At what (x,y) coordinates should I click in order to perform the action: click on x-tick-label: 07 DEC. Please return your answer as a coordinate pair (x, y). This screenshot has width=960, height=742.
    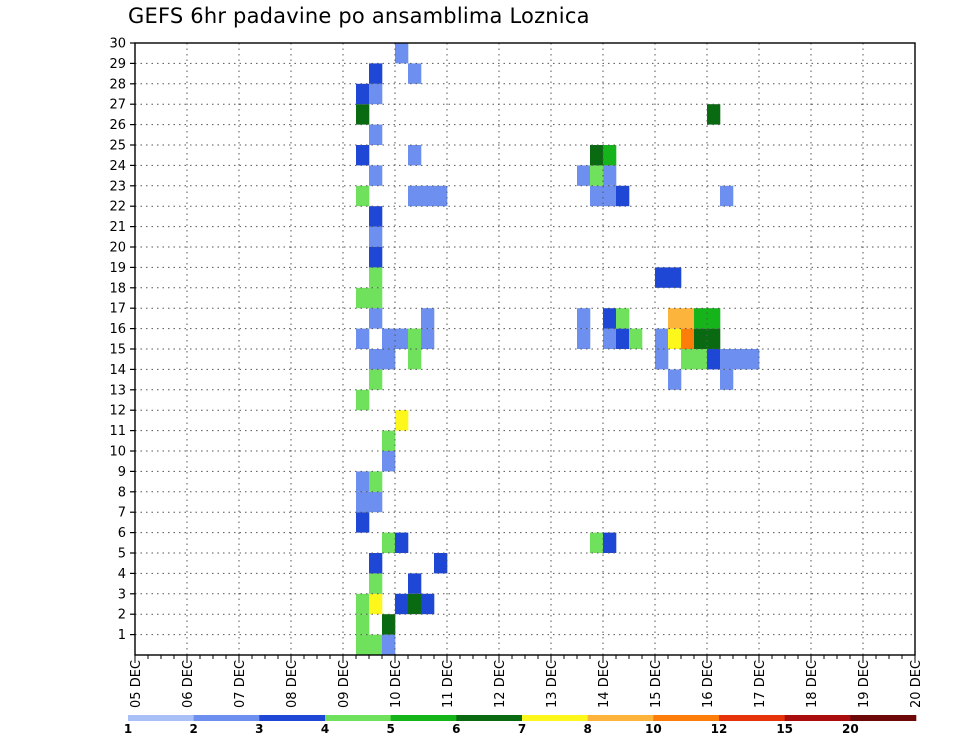
    Looking at the image, I should click on (240, 684).